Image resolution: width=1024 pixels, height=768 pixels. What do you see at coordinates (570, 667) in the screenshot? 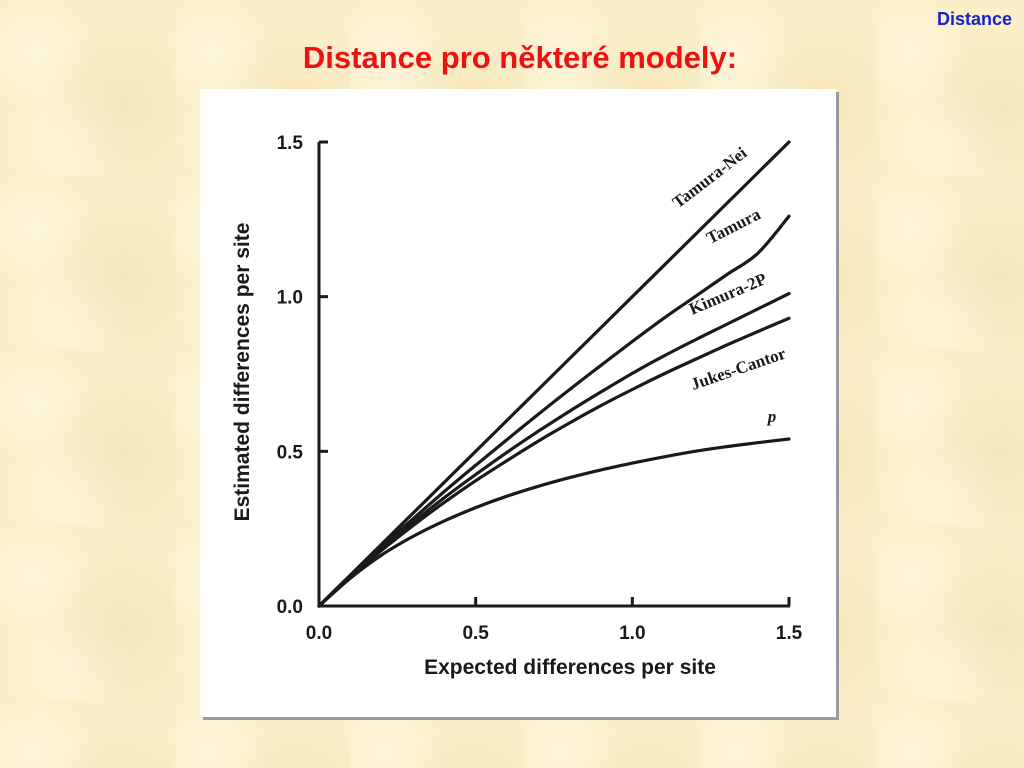
I see `x-axis-label: Expected differences per site` at bounding box center [570, 667].